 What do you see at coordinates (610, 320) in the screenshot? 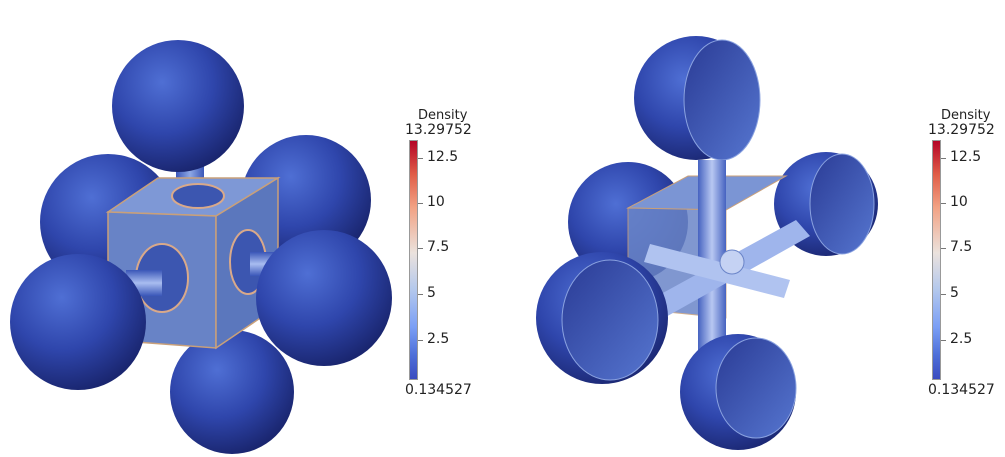
I see `half-sphere-front-left-cut` at bounding box center [610, 320].